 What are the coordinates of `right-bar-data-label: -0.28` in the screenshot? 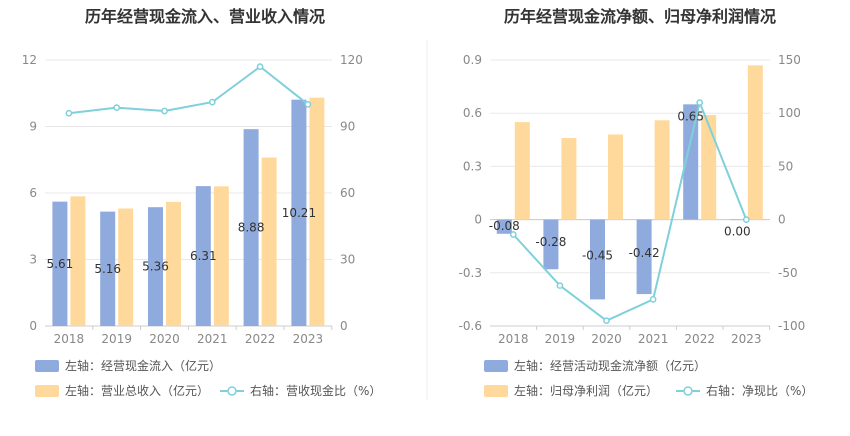 It's located at (550, 242).